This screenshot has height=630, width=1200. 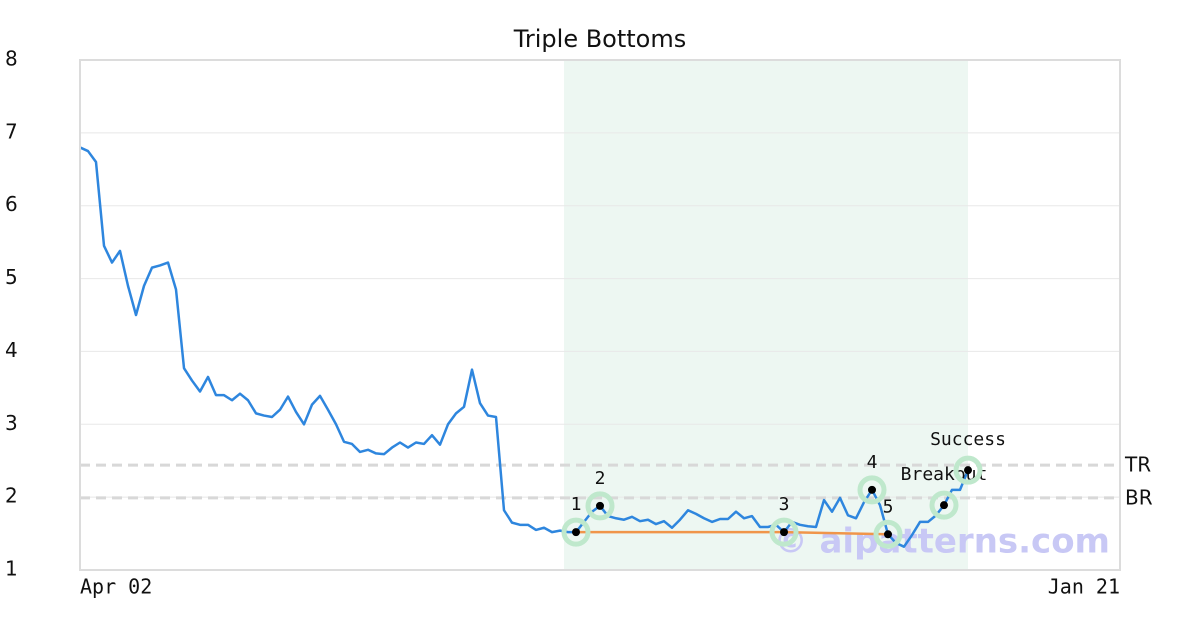 What do you see at coordinates (888, 506) in the screenshot?
I see `point-label: 5` at bounding box center [888, 506].